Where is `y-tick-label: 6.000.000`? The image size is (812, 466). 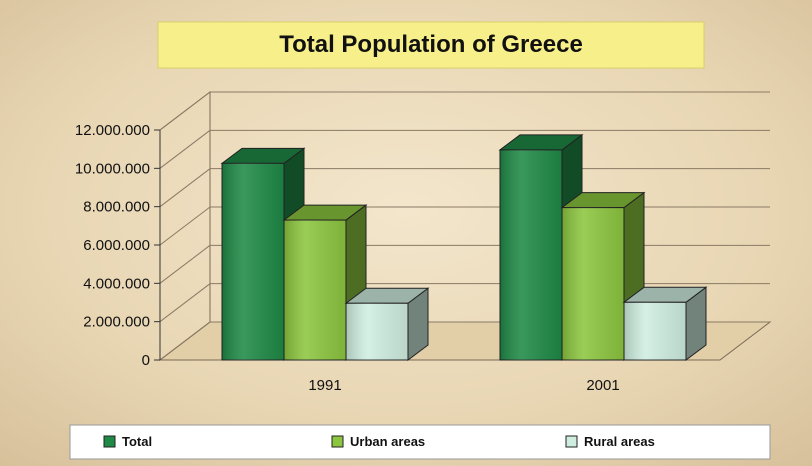 y-tick-label: 6.000.000 is located at coordinates (116, 245).